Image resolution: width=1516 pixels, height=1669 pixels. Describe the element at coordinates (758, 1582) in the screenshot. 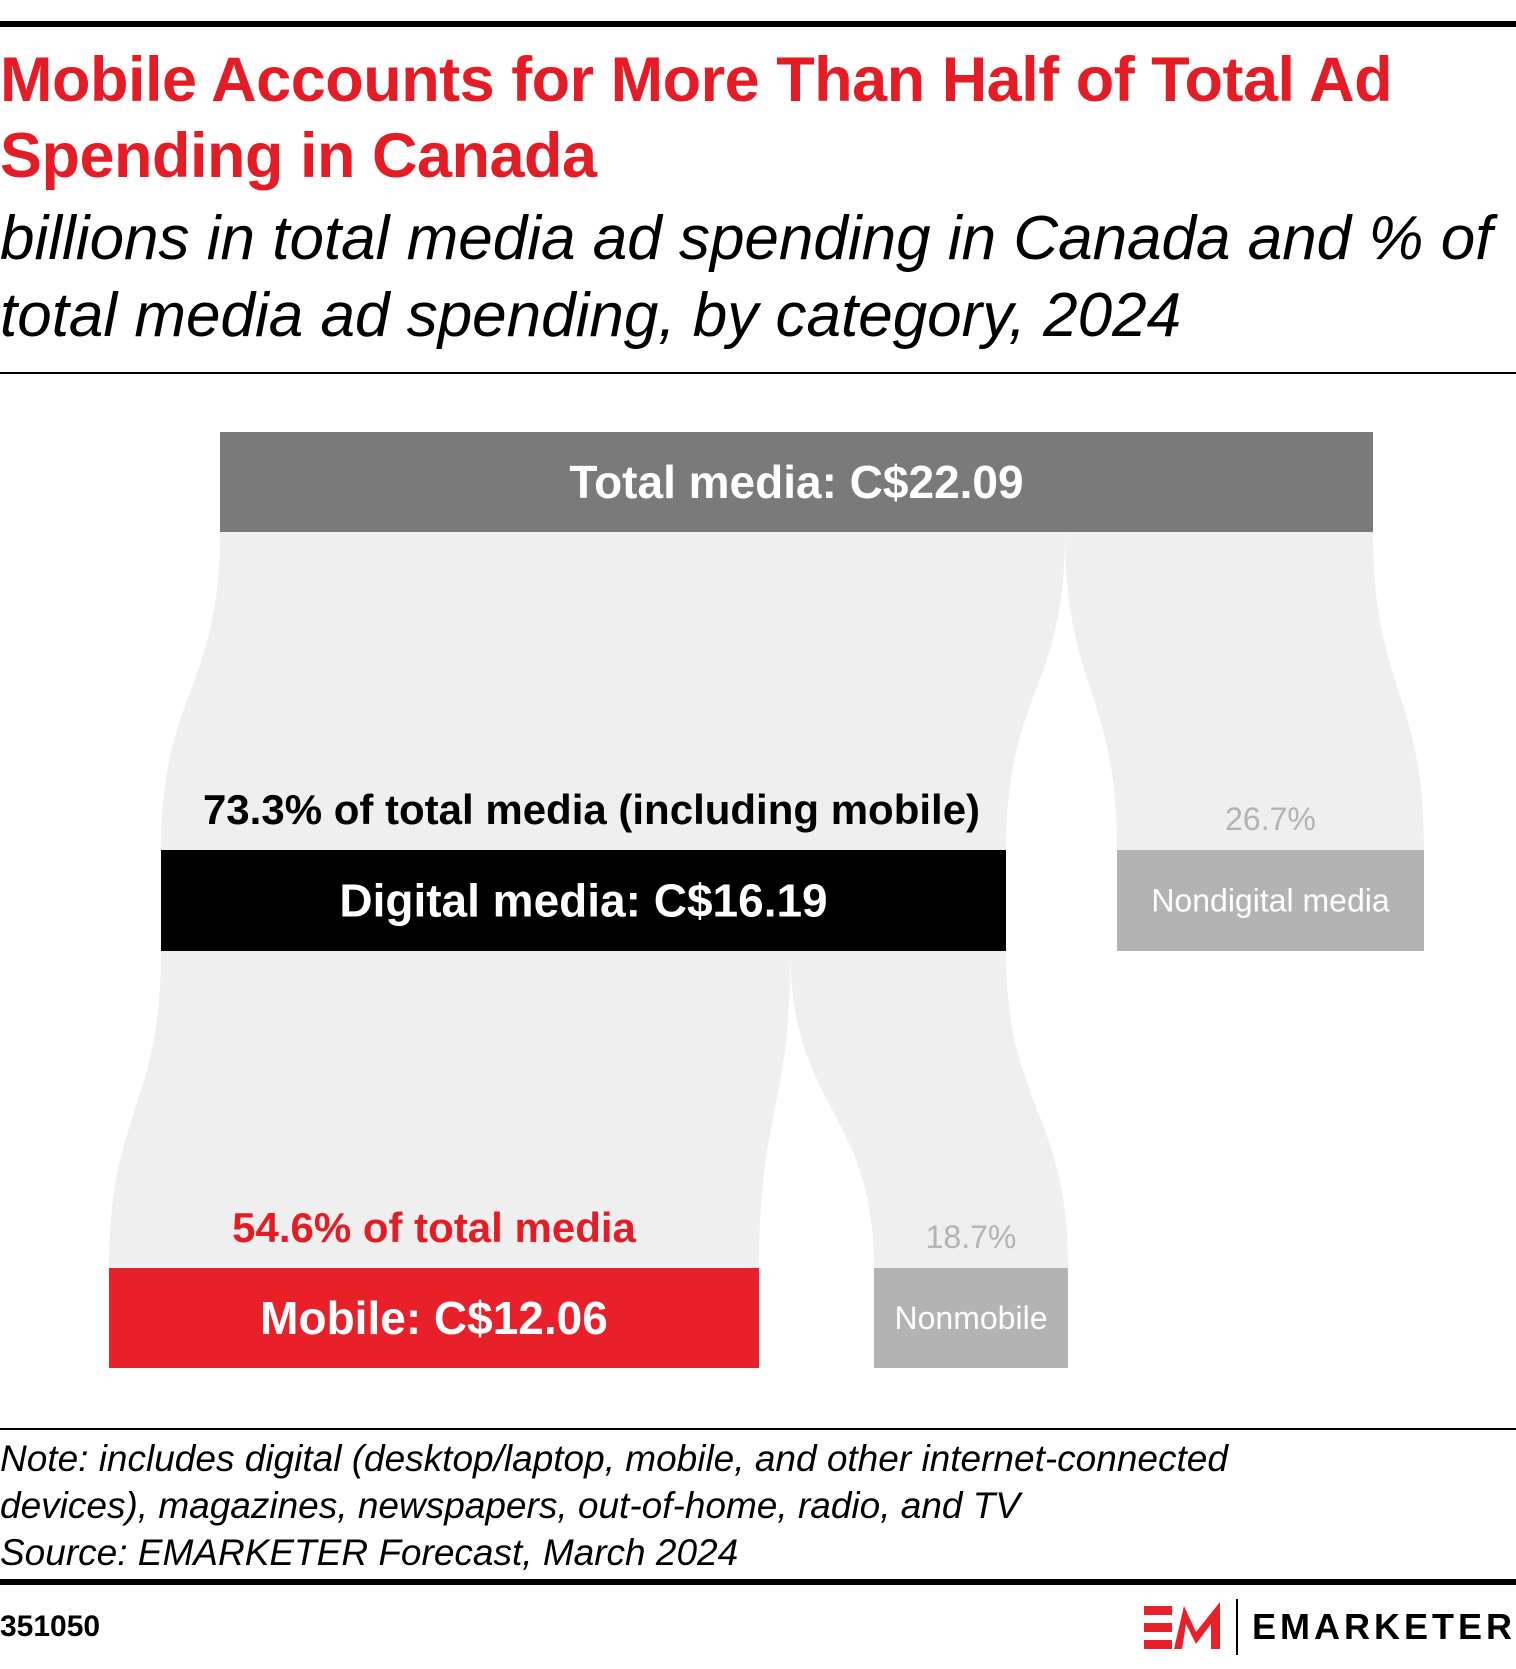

I see `bottom-rule` at that location.